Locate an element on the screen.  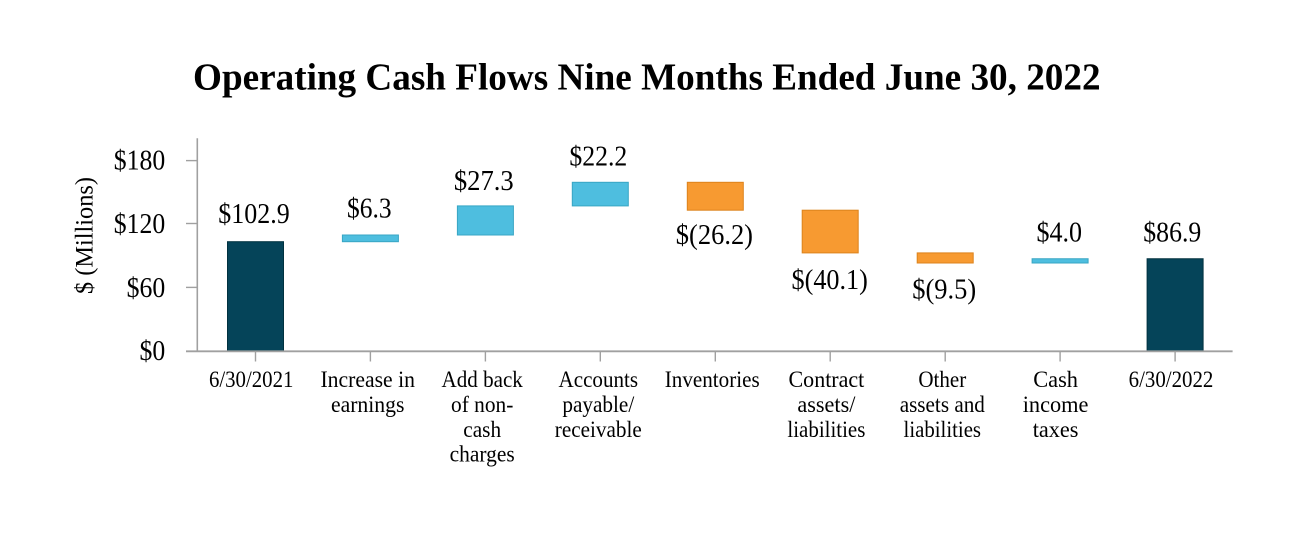
svg-text: assets/ is located at coordinates (826, 404).